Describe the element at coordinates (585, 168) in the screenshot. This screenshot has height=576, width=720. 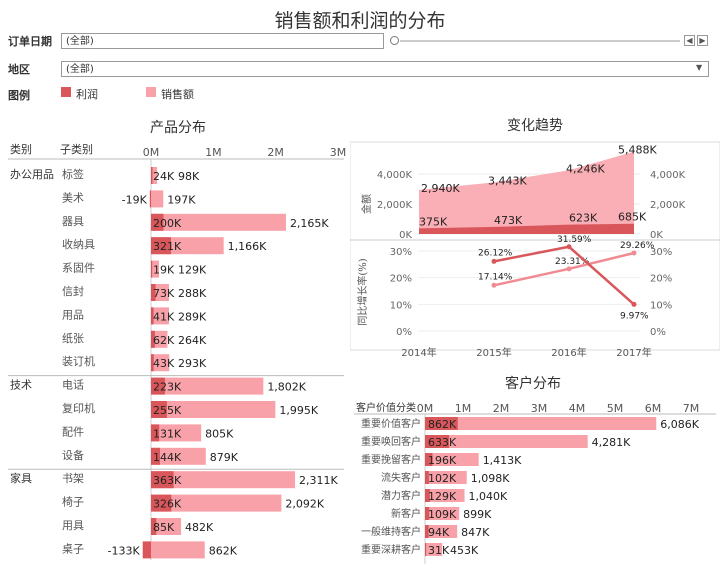
I see `trend-sales-label: 4,246K` at that location.